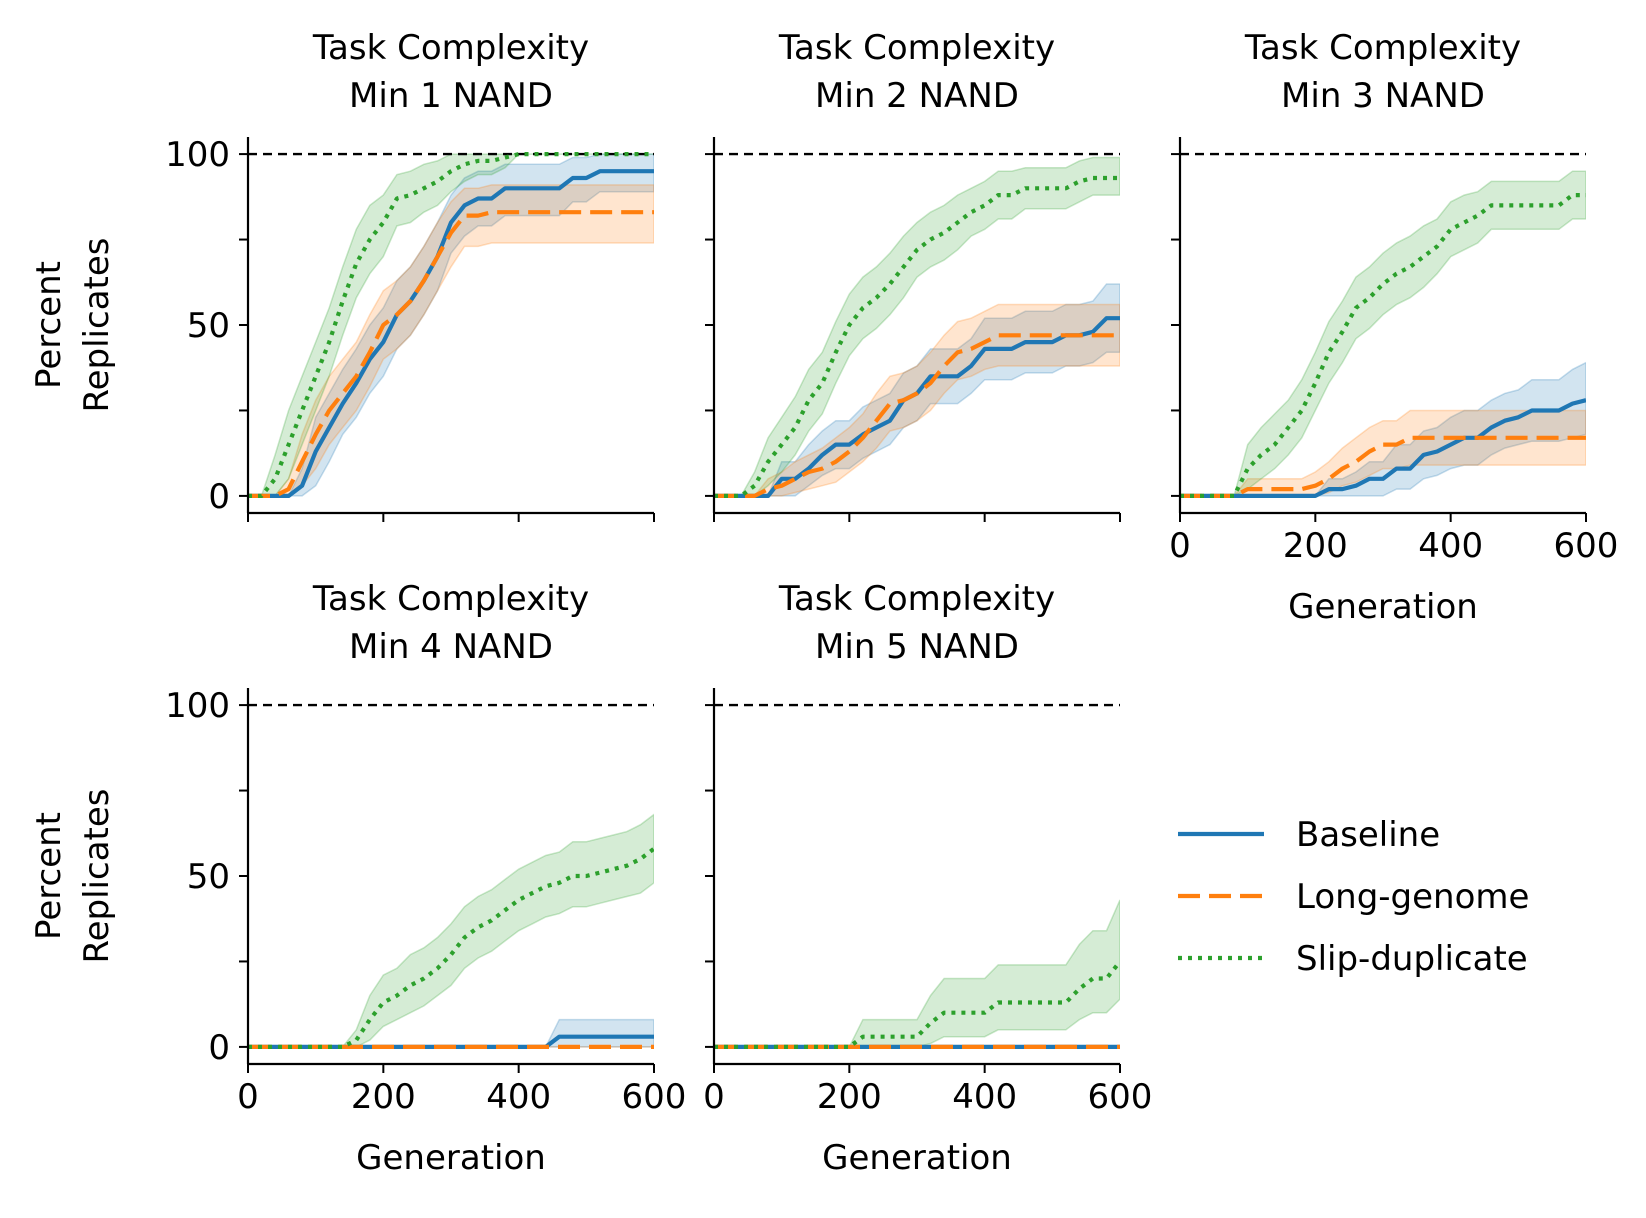  What do you see at coordinates (916, 623) in the screenshot?
I see `panel-title: Task Complexity Min 5 NAND` at bounding box center [916, 623].